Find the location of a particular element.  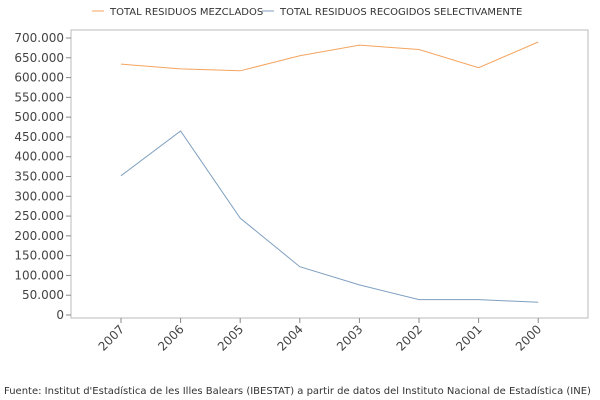

x-tick-label-2: 2005 is located at coordinates (230, 337).